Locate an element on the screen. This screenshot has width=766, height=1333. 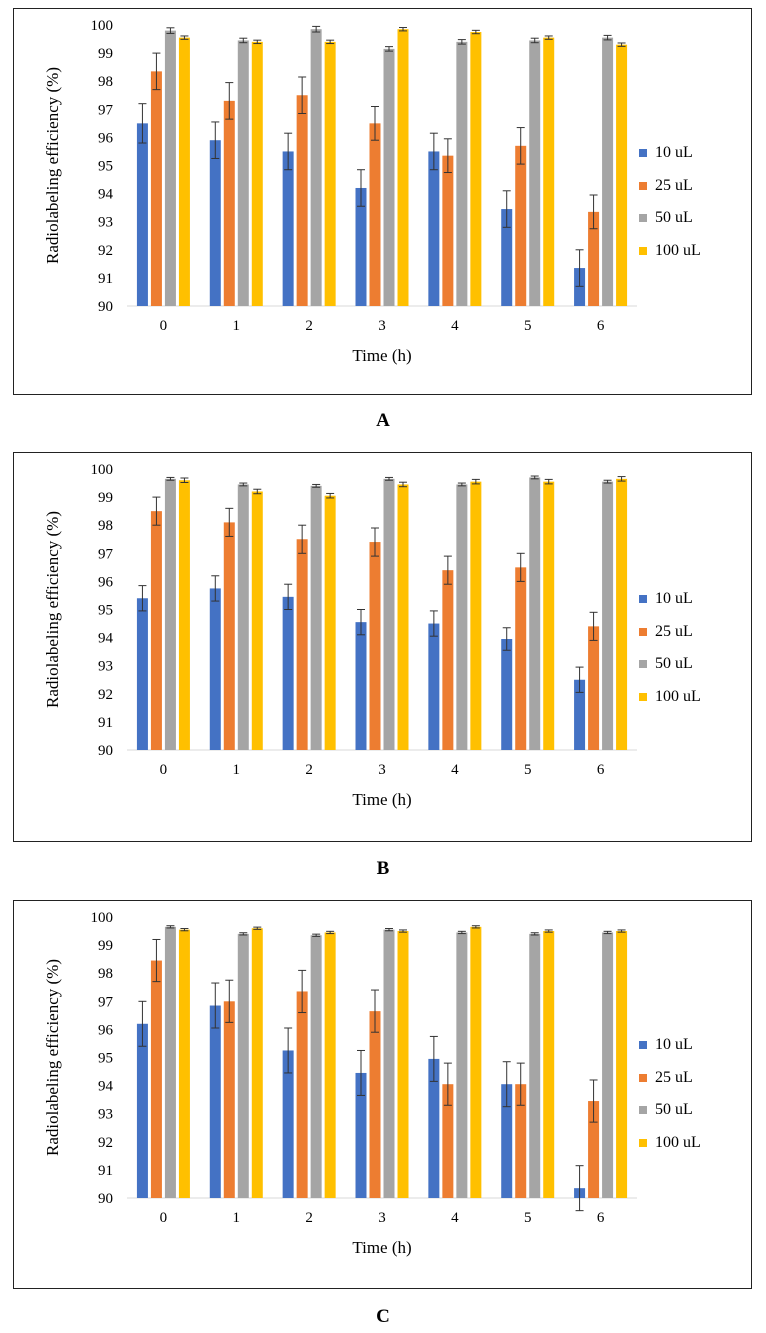
x-tick-label: 3 is located at coordinates (382, 770).